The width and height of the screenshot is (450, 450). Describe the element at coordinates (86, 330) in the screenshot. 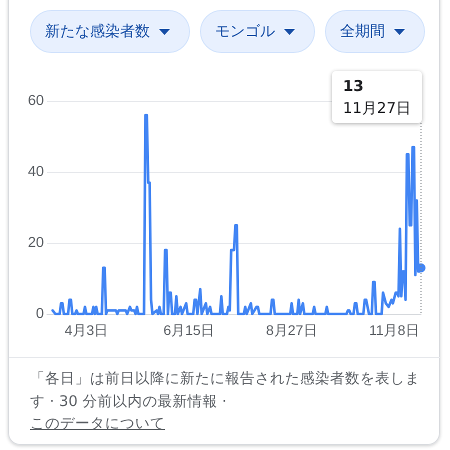

I see `x-tick-label: 4月3日` at that location.